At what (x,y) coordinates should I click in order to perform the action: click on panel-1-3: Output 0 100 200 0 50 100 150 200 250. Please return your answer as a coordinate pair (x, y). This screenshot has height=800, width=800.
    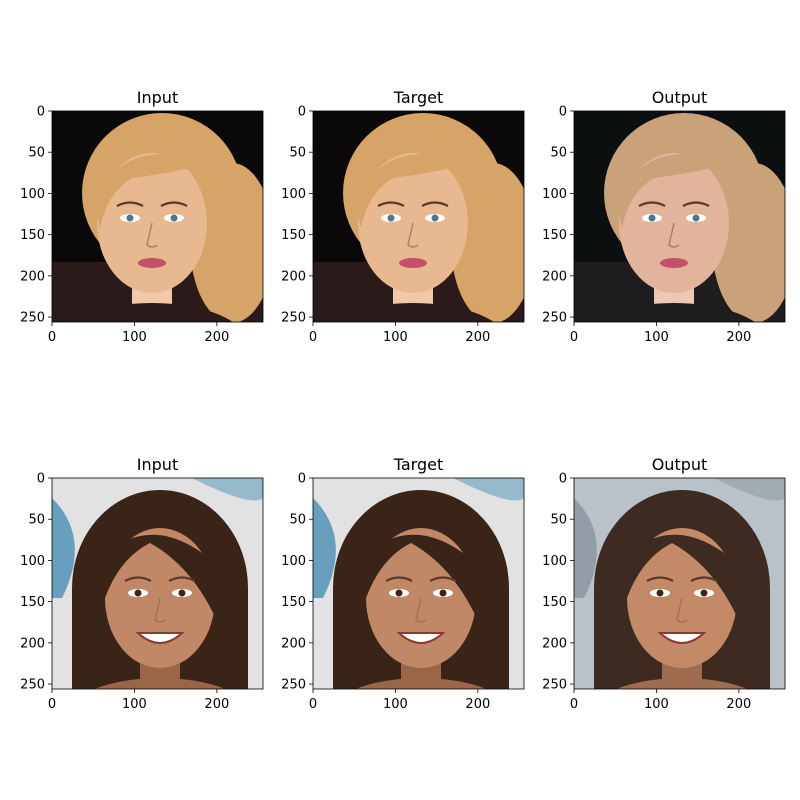
    Looking at the image, I should click on (664, 216).